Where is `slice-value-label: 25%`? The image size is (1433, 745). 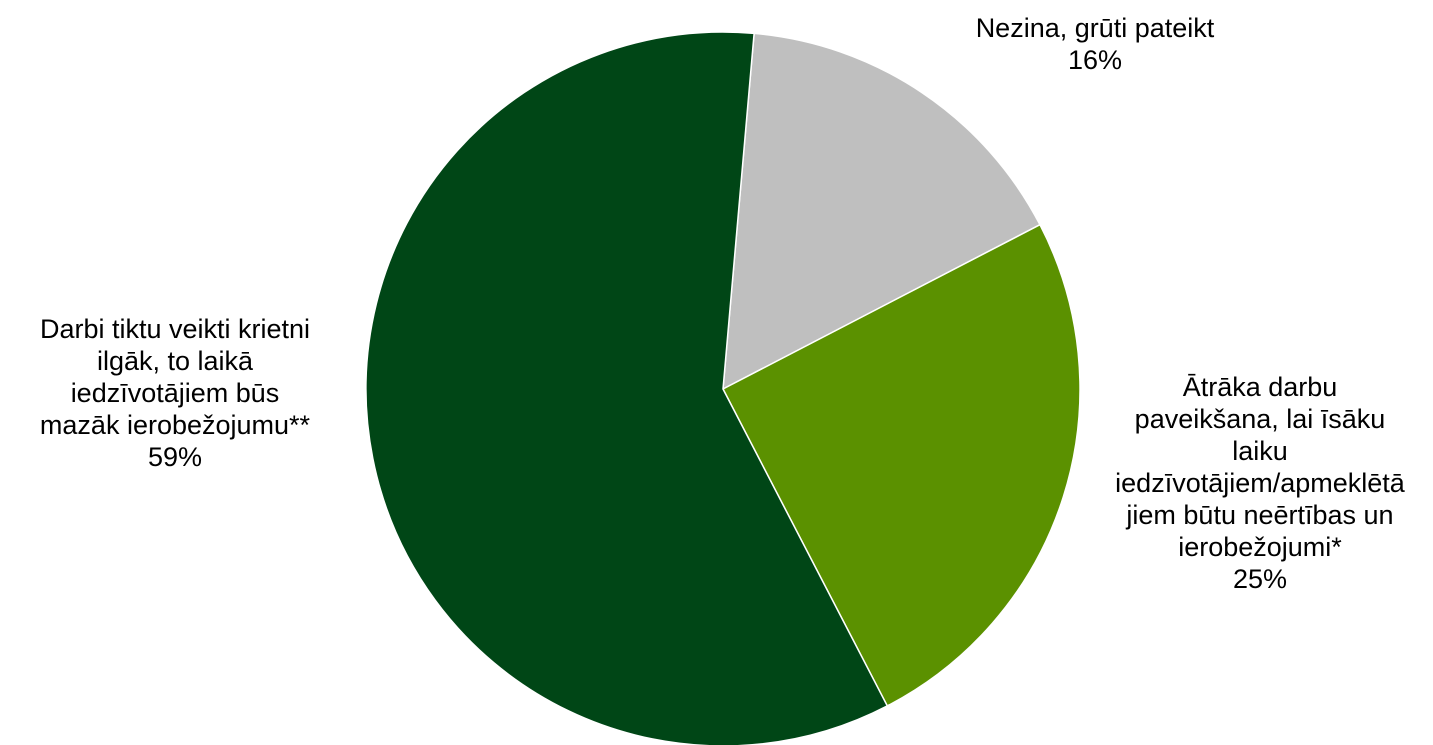 slice-value-label: 25% is located at coordinates (1260, 579).